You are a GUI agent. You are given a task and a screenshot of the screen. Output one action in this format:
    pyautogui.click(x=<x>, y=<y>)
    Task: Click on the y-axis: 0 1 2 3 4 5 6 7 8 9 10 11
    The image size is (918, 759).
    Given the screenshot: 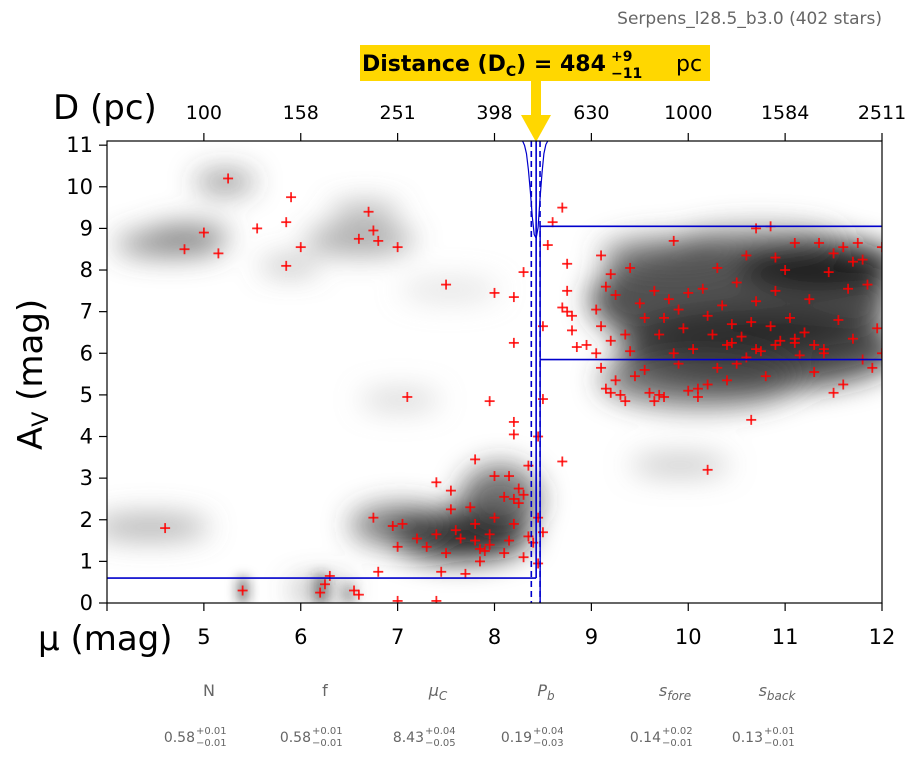 What is the action you would take?
    pyautogui.click(x=86, y=374)
    